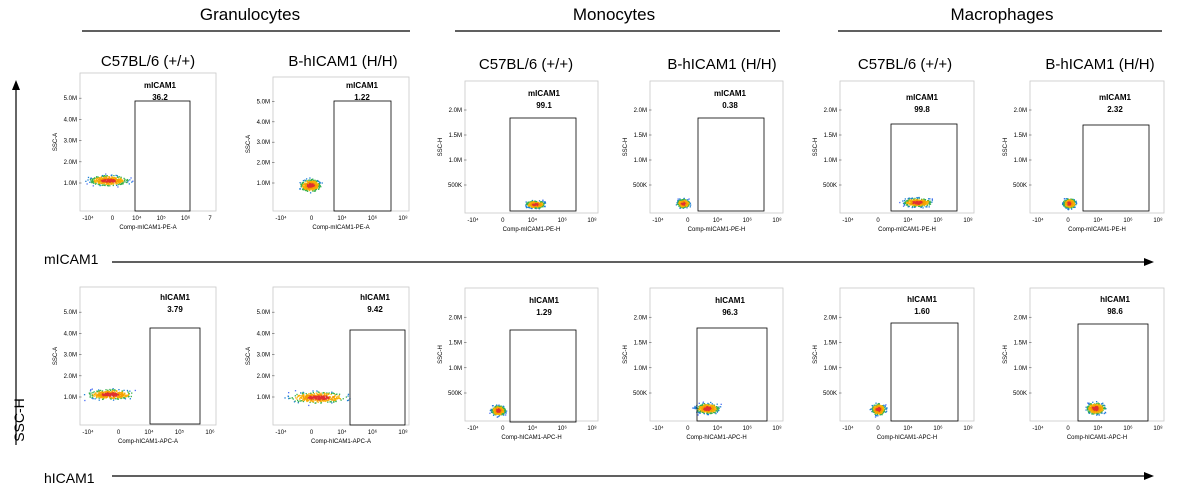  What do you see at coordinates (968, 428) in the screenshot?
I see `x-tick-label: 10⁸` at bounding box center [968, 428].